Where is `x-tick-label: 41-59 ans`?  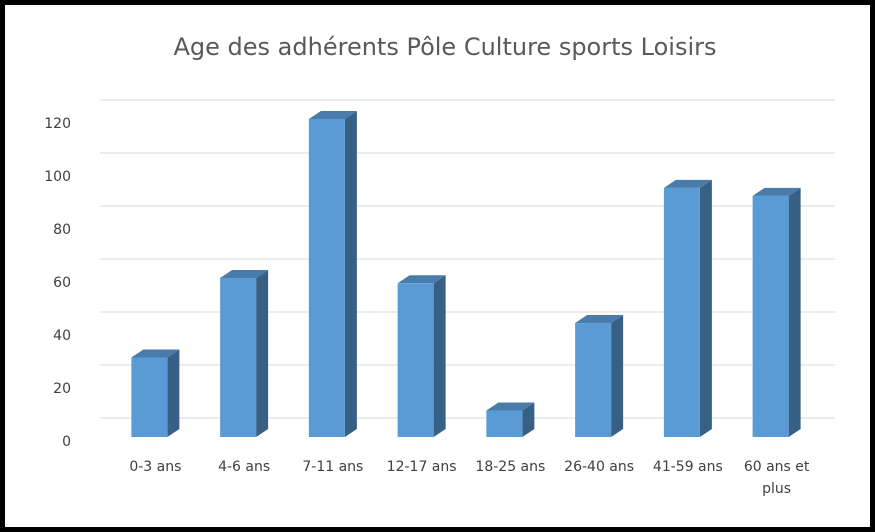 x-tick-label: 41-59 ans is located at coordinates (687, 467).